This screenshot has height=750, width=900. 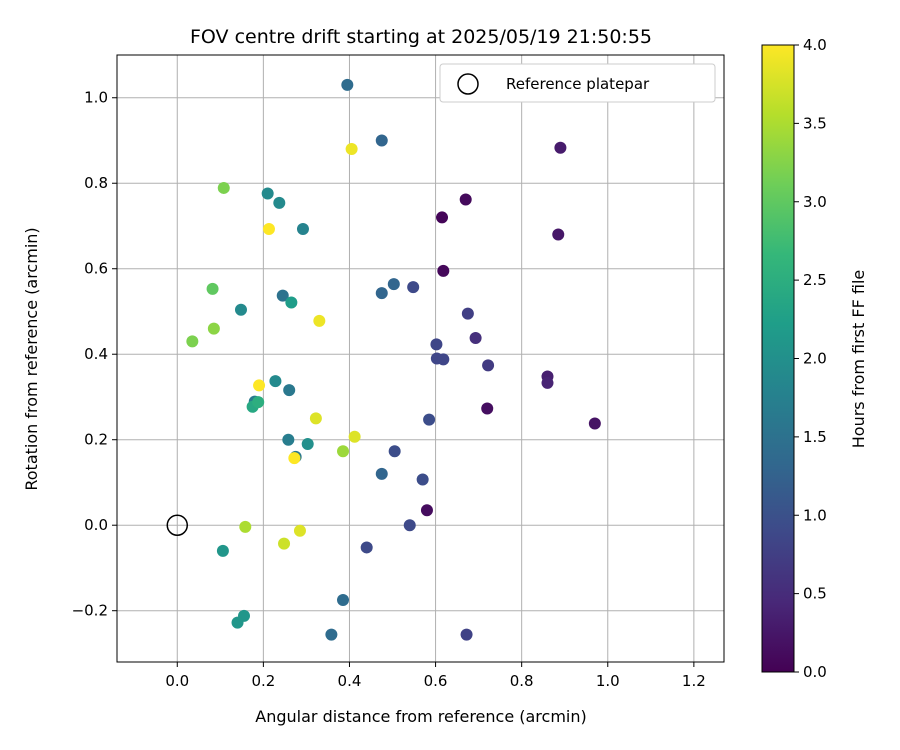 I want to click on x-tick-label: 1.0, so click(x=608, y=681).